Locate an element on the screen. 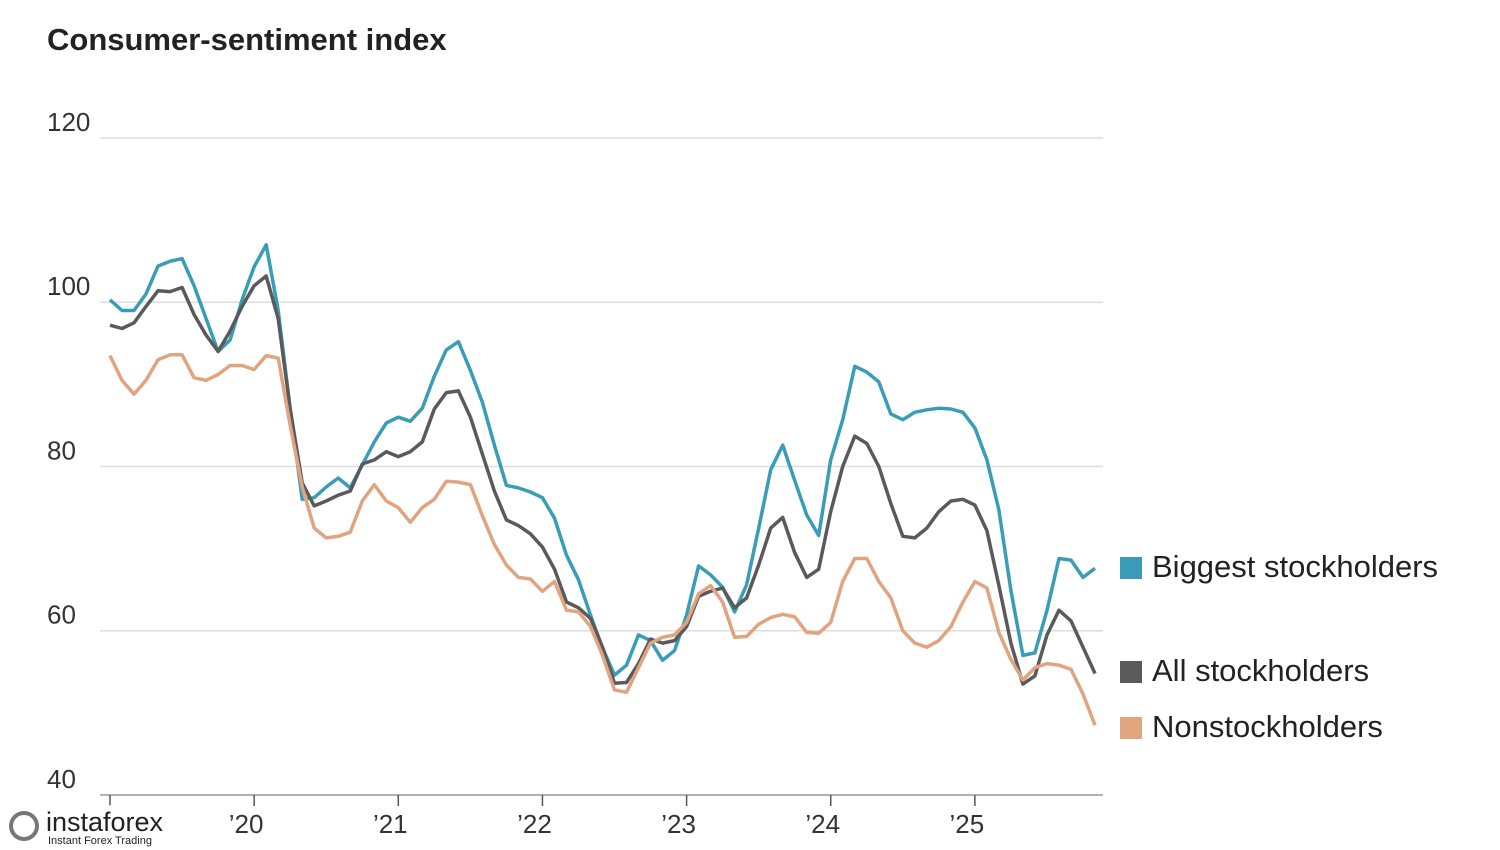 This screenshot has width=1500, height=850. legend-label: All stockholders is located at coordinates (1260, 670).